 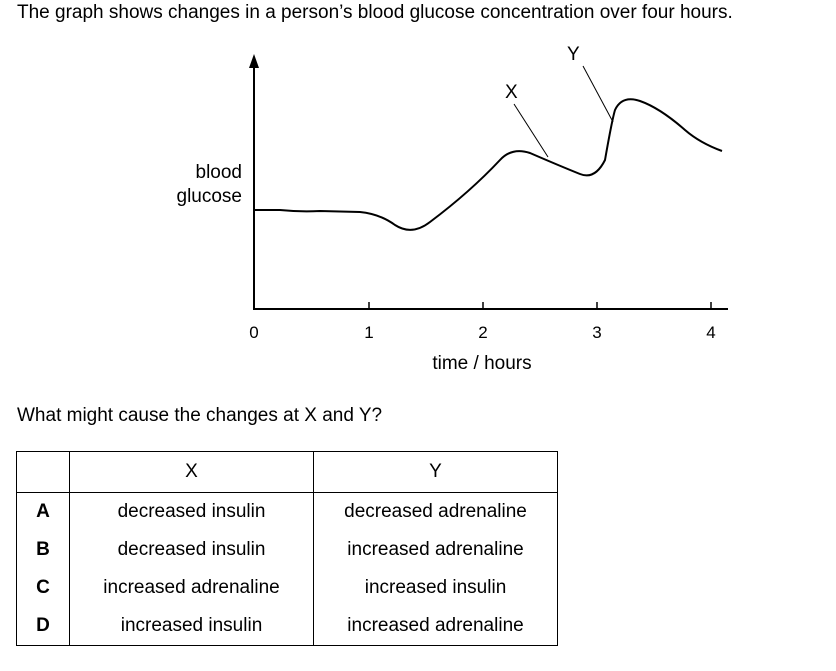 I want to click on cell-y: increased insulin, so click(x=435, y=588).